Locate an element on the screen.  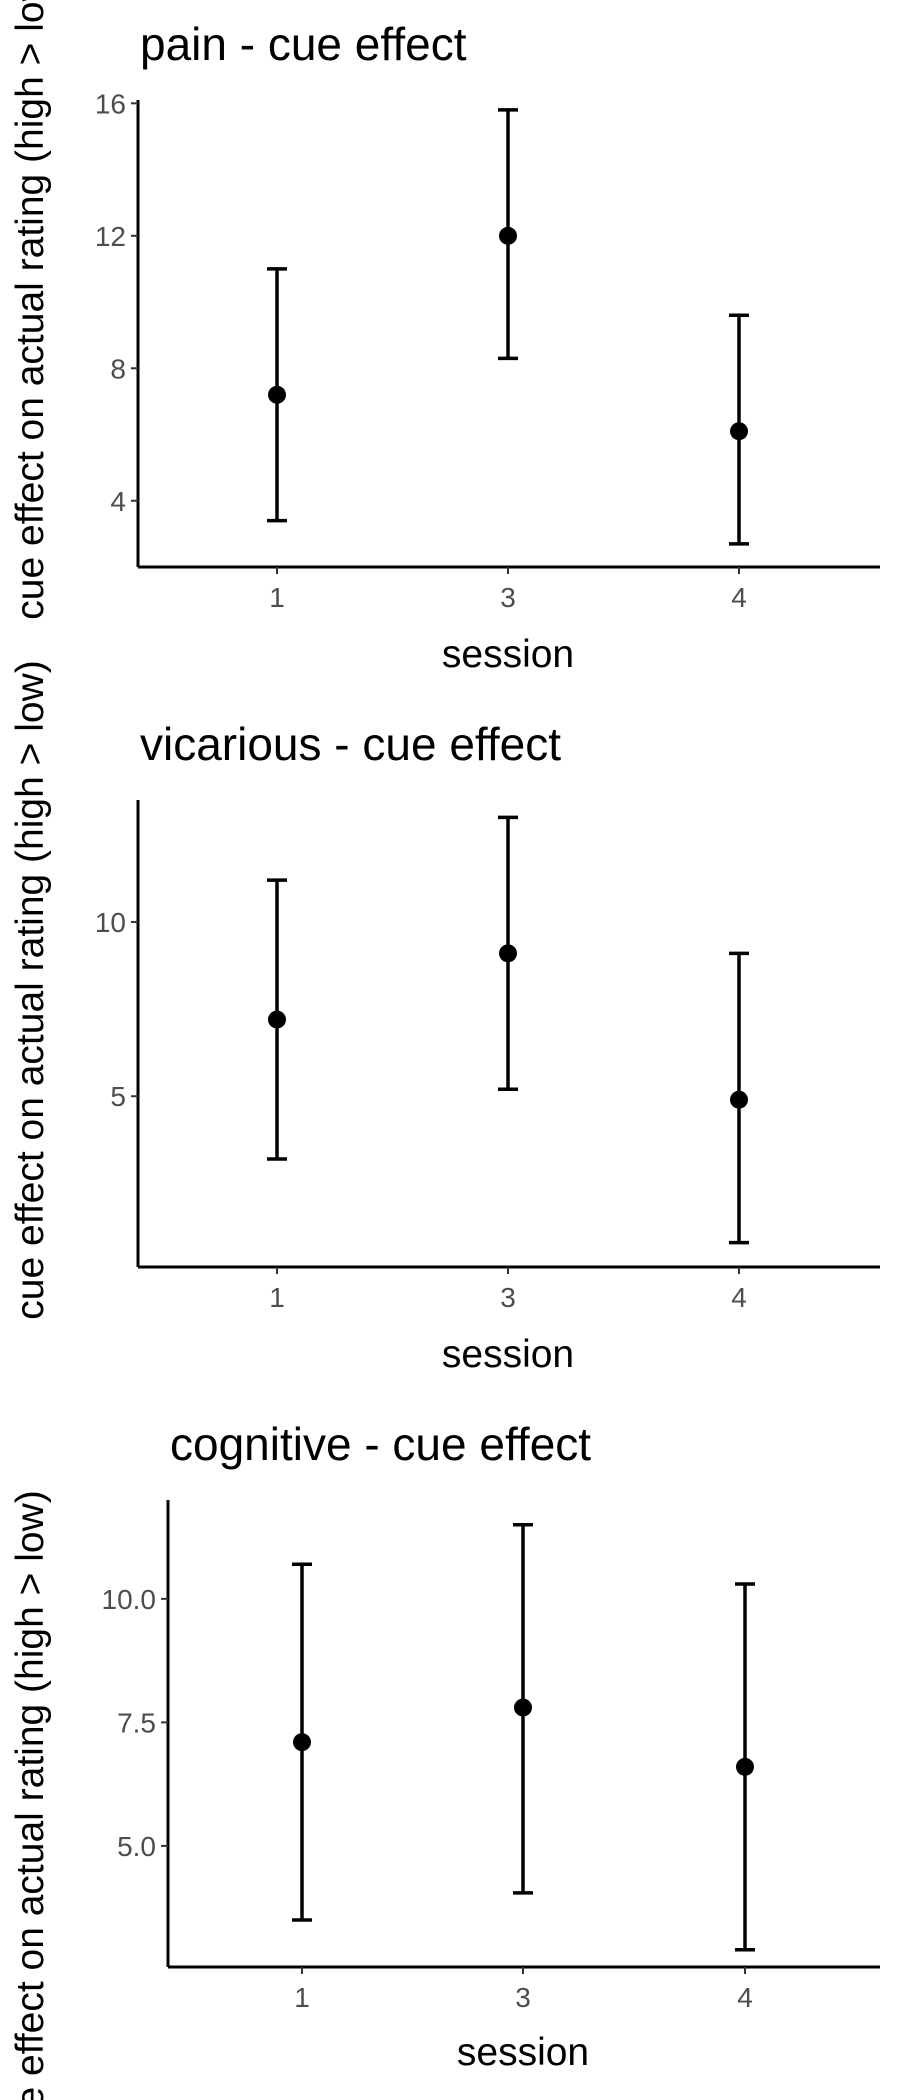
y-tick-label: 10 is located at coordinates (110, 922).